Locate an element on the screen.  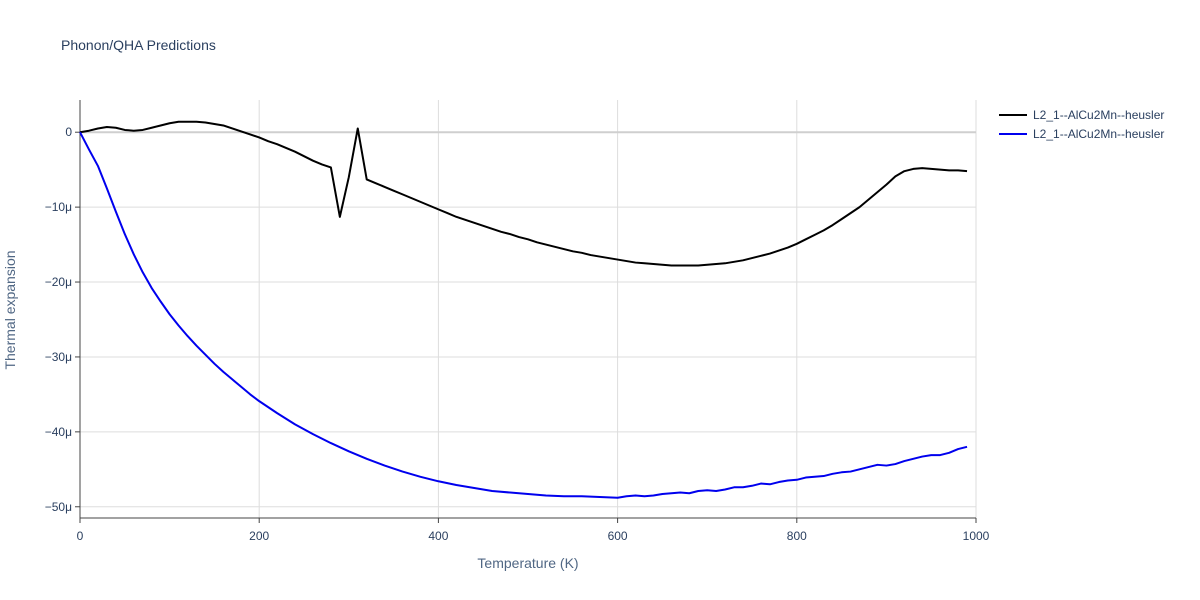
chart-title: Phonon/QHA Predictions is located at coordinates (138, 45).